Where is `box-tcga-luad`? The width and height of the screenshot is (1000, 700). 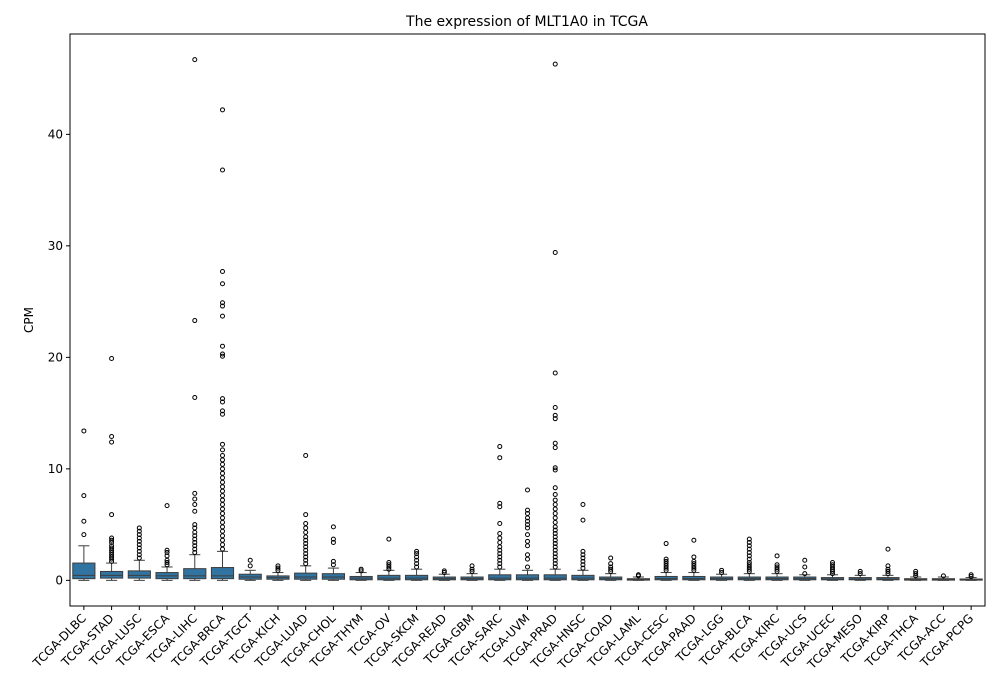
box-tcga-luad is located at coordinates (306, 516).